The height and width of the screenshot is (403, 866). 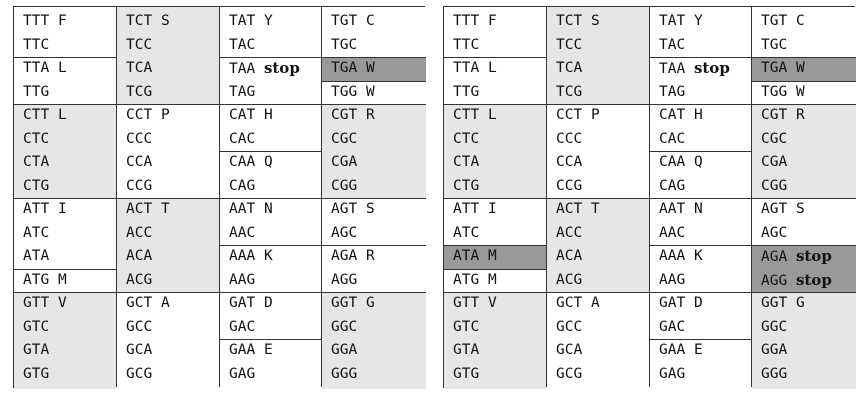 What do you see at coordinates (774, 68) in the screenshot?
I see `codon-text: TGA` at bounding box center [774, 68].